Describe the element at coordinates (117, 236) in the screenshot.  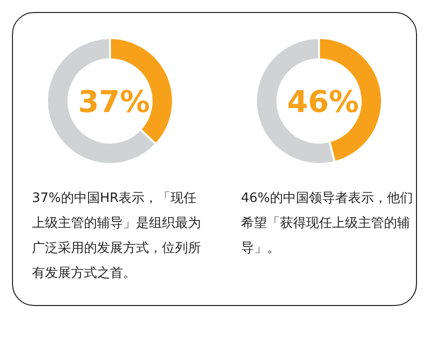
I see `text: 37%的中国HR表示，「现任上级主管的辅导」是组织最为广泛采用的发展方式，位列所有发展方式之首。` at that location.